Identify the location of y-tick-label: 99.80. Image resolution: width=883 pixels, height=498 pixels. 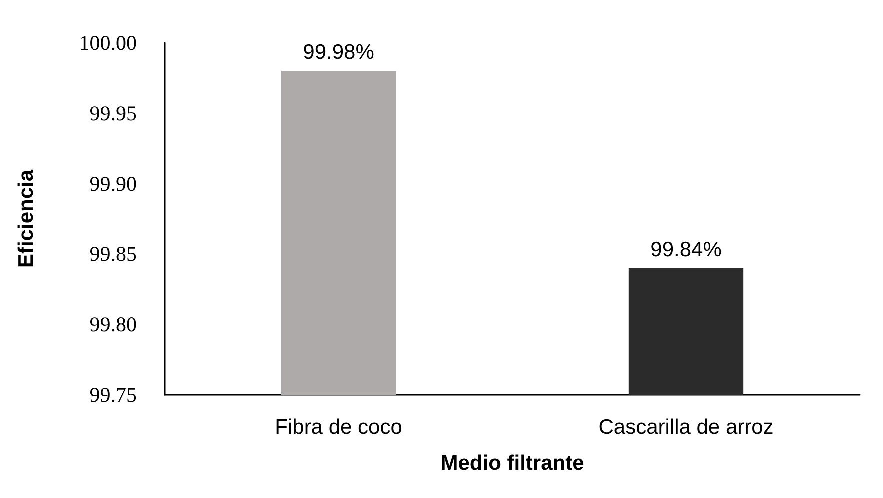
(113, 324).